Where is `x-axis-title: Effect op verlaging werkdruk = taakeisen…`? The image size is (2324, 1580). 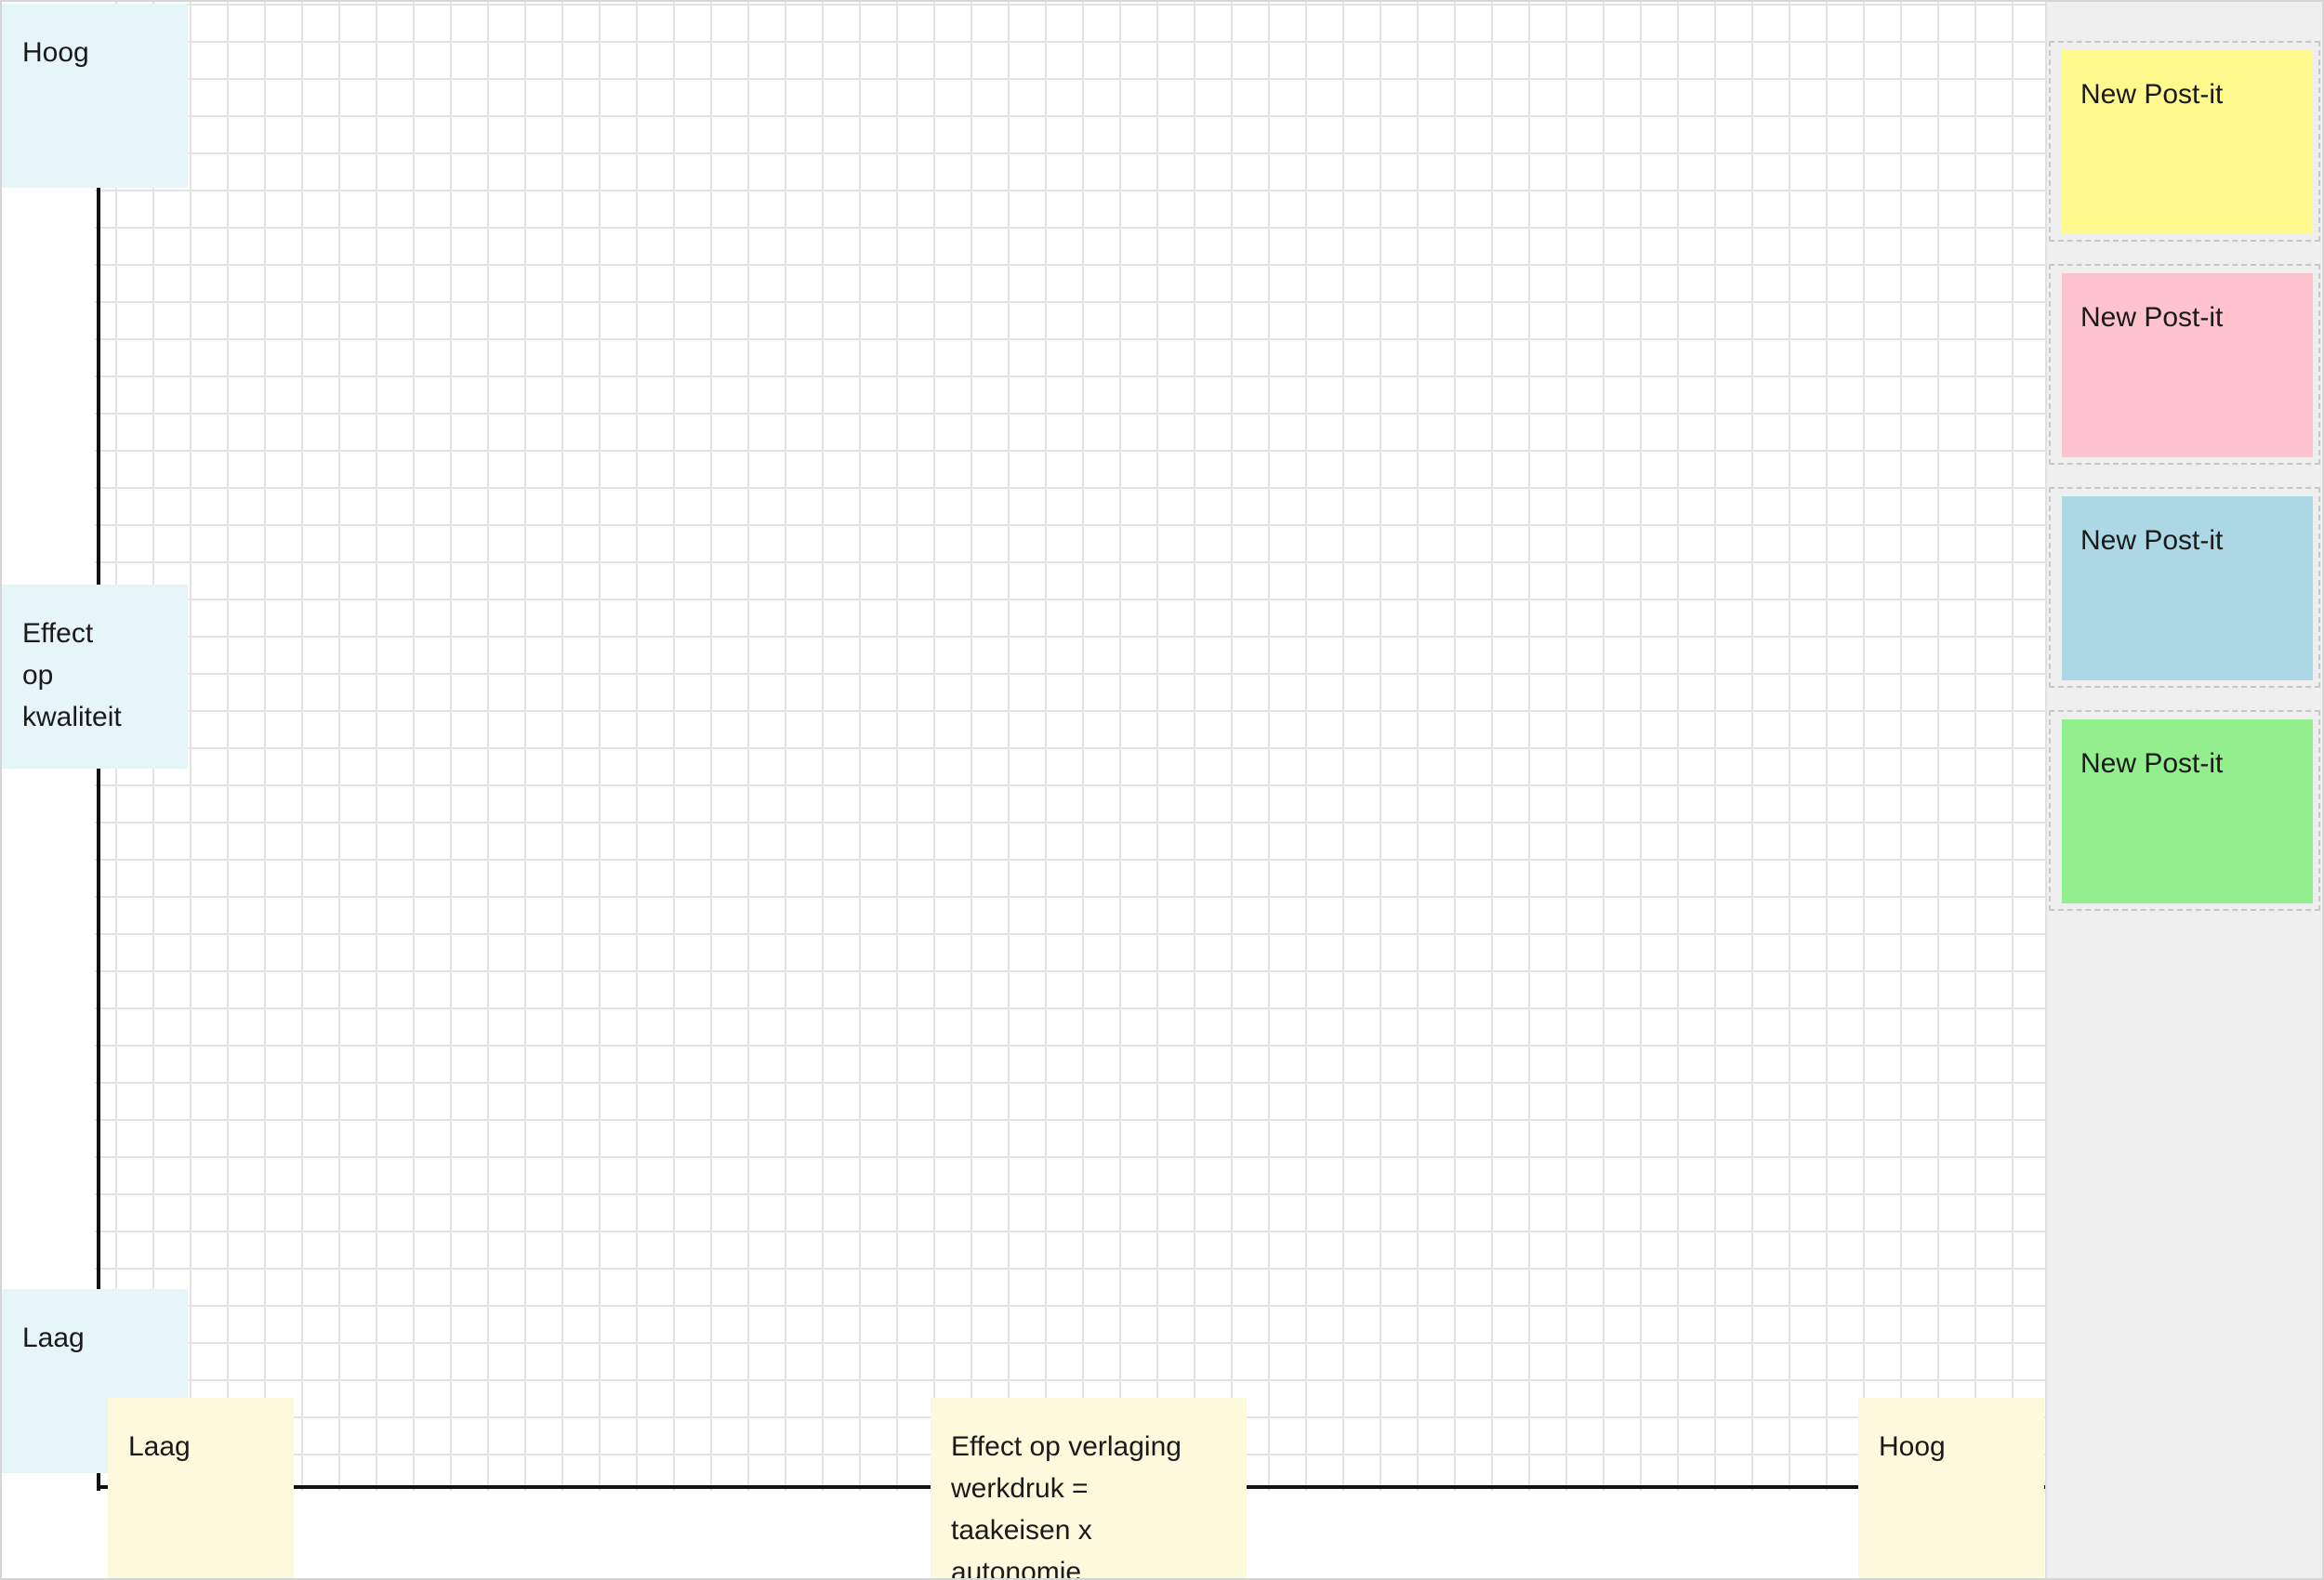 x-axis-title: Effect op verlaging werkdruk = taakeisen… is located at coordinates (1089, 1488).